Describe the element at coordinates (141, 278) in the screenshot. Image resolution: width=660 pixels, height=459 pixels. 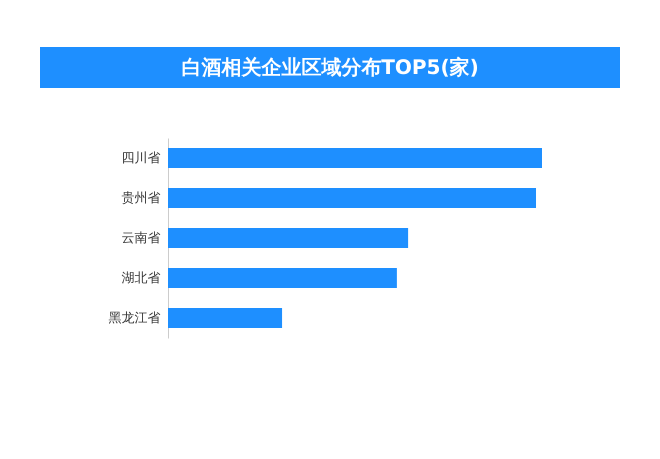
I see `y-tick-label: 湖北省` at that location.